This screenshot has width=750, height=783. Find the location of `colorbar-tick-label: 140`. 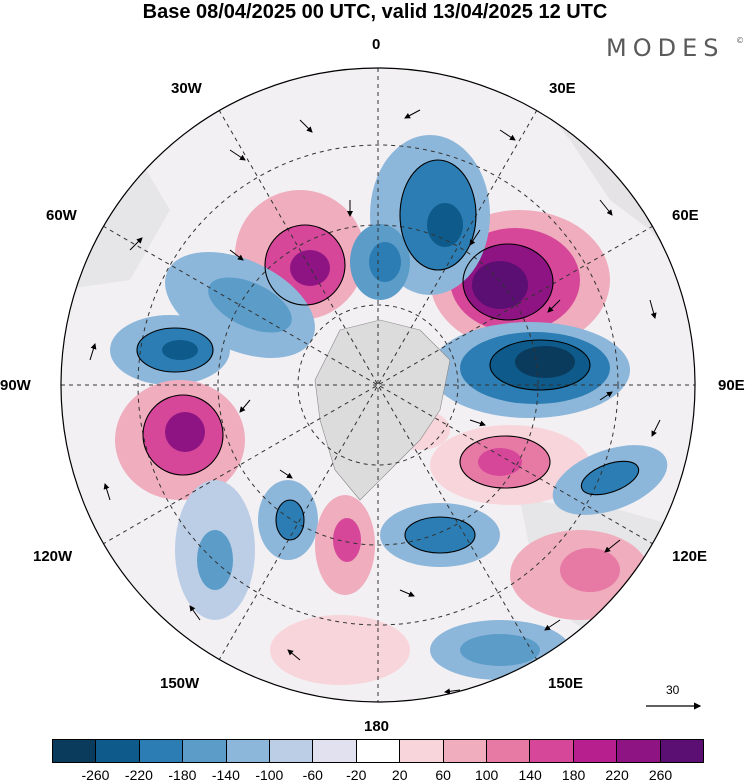

colorbar-tick-label: 140 is located at coordinates (530, 775).